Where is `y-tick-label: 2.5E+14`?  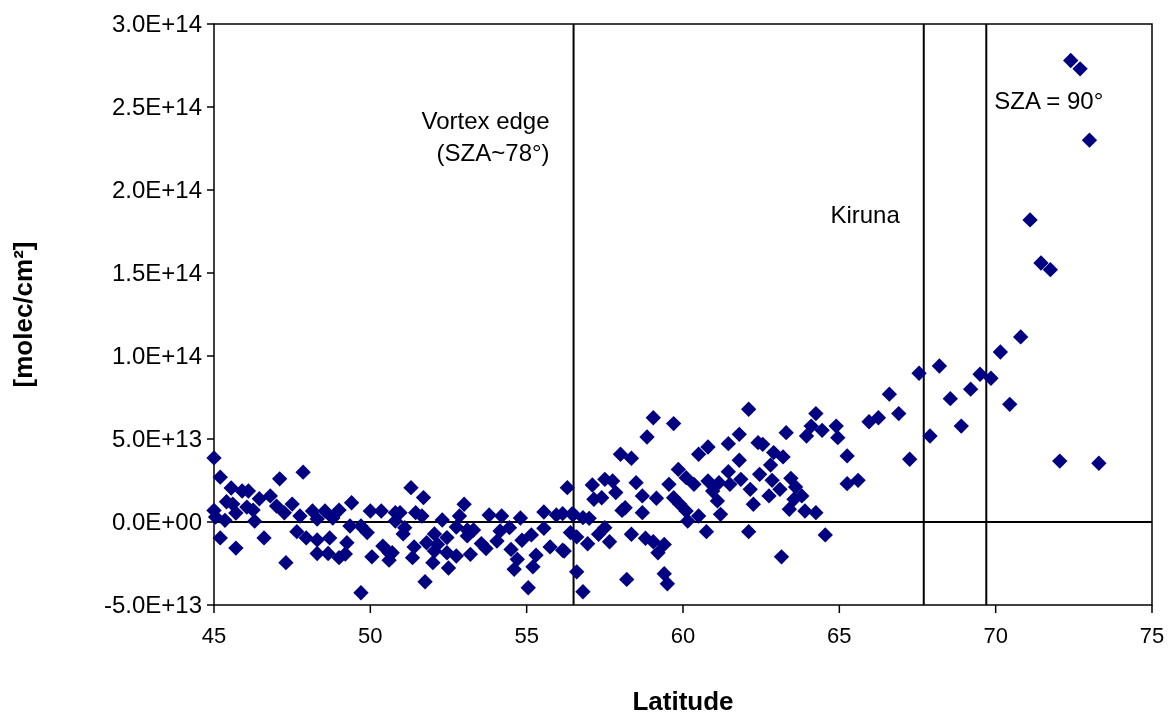 y-tick-label: 2.5E+14 is located at coordinates (156, 107).